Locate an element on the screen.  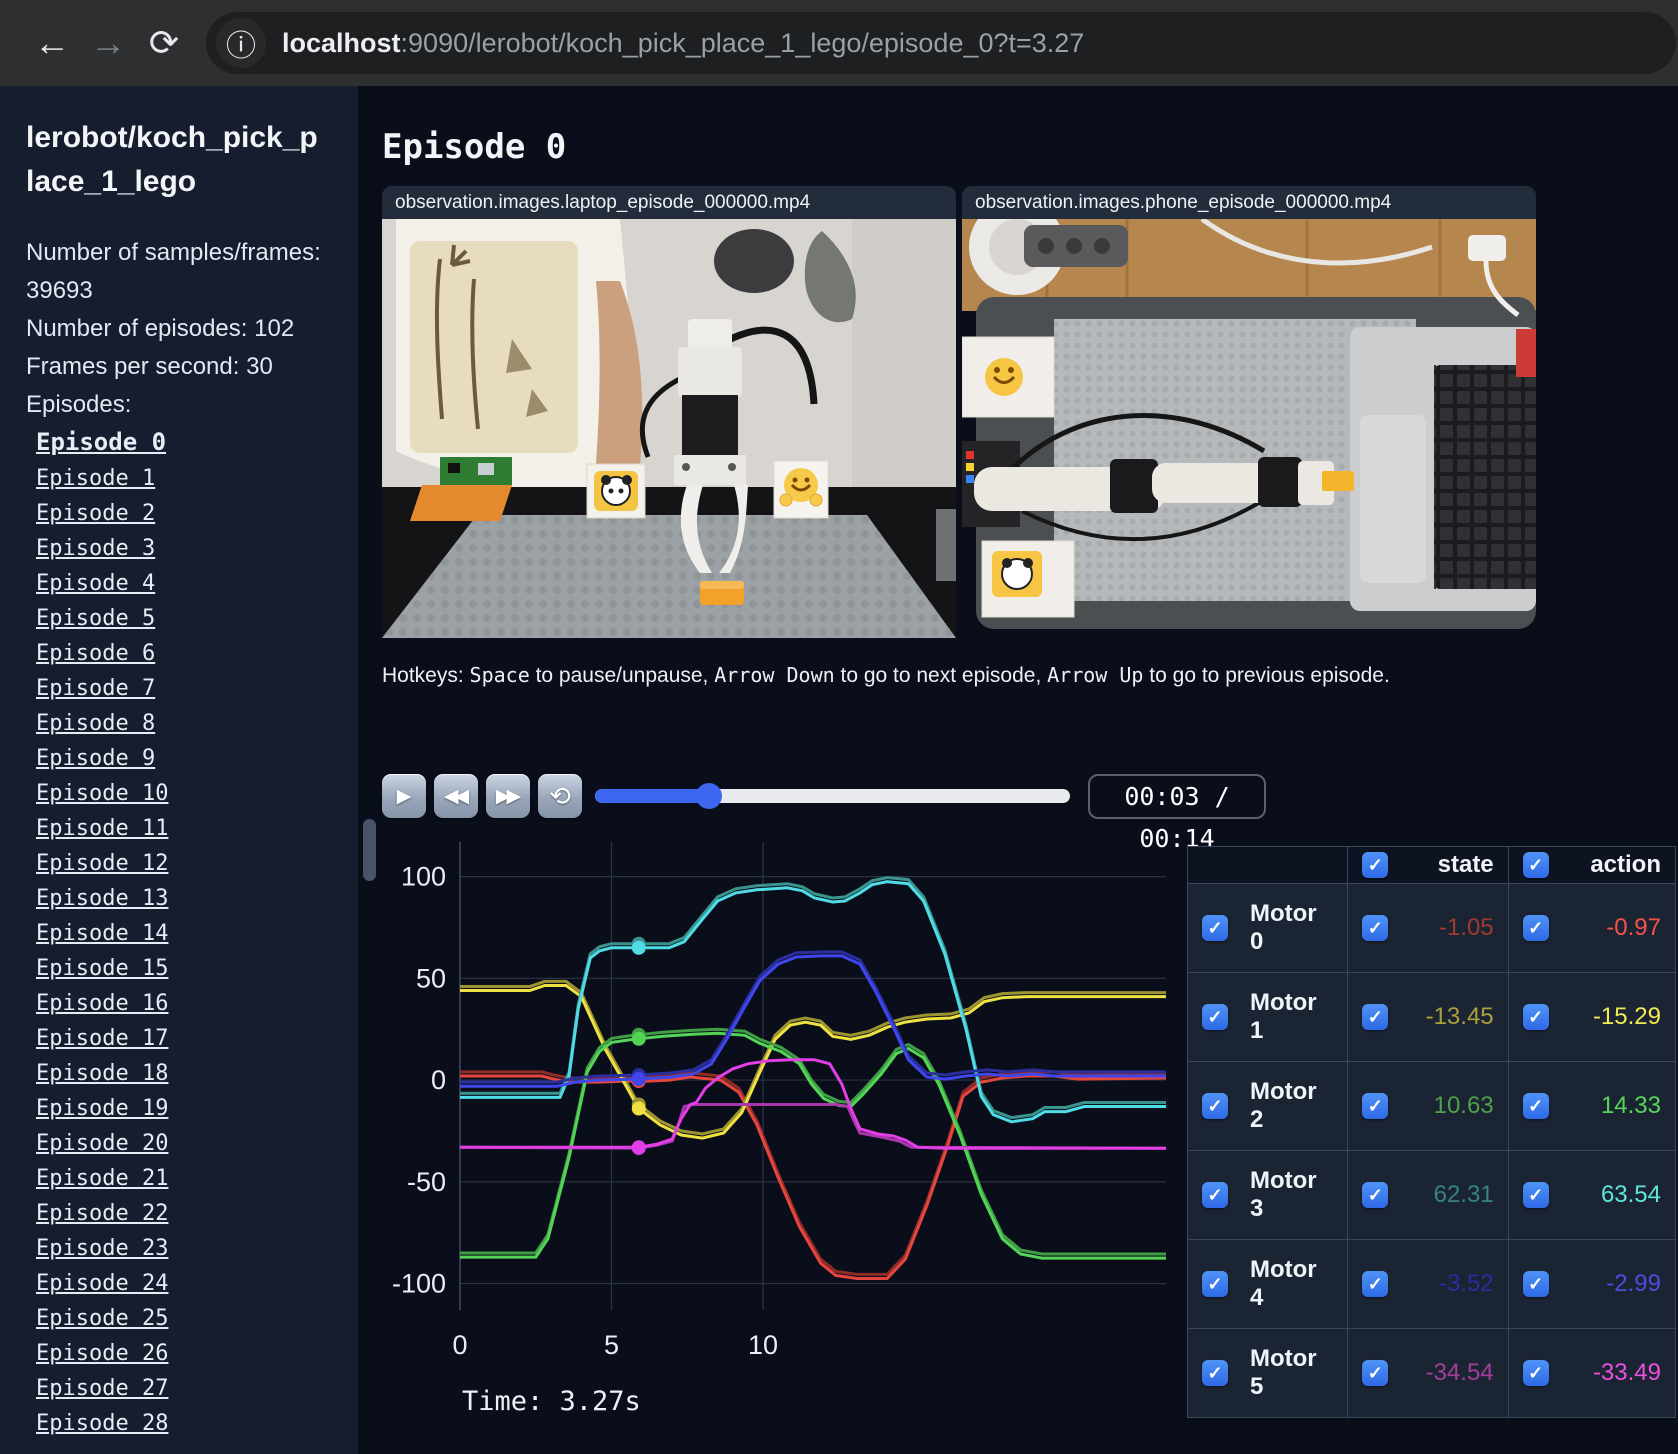
url-host: localhost is located at coordinates (341, 42).